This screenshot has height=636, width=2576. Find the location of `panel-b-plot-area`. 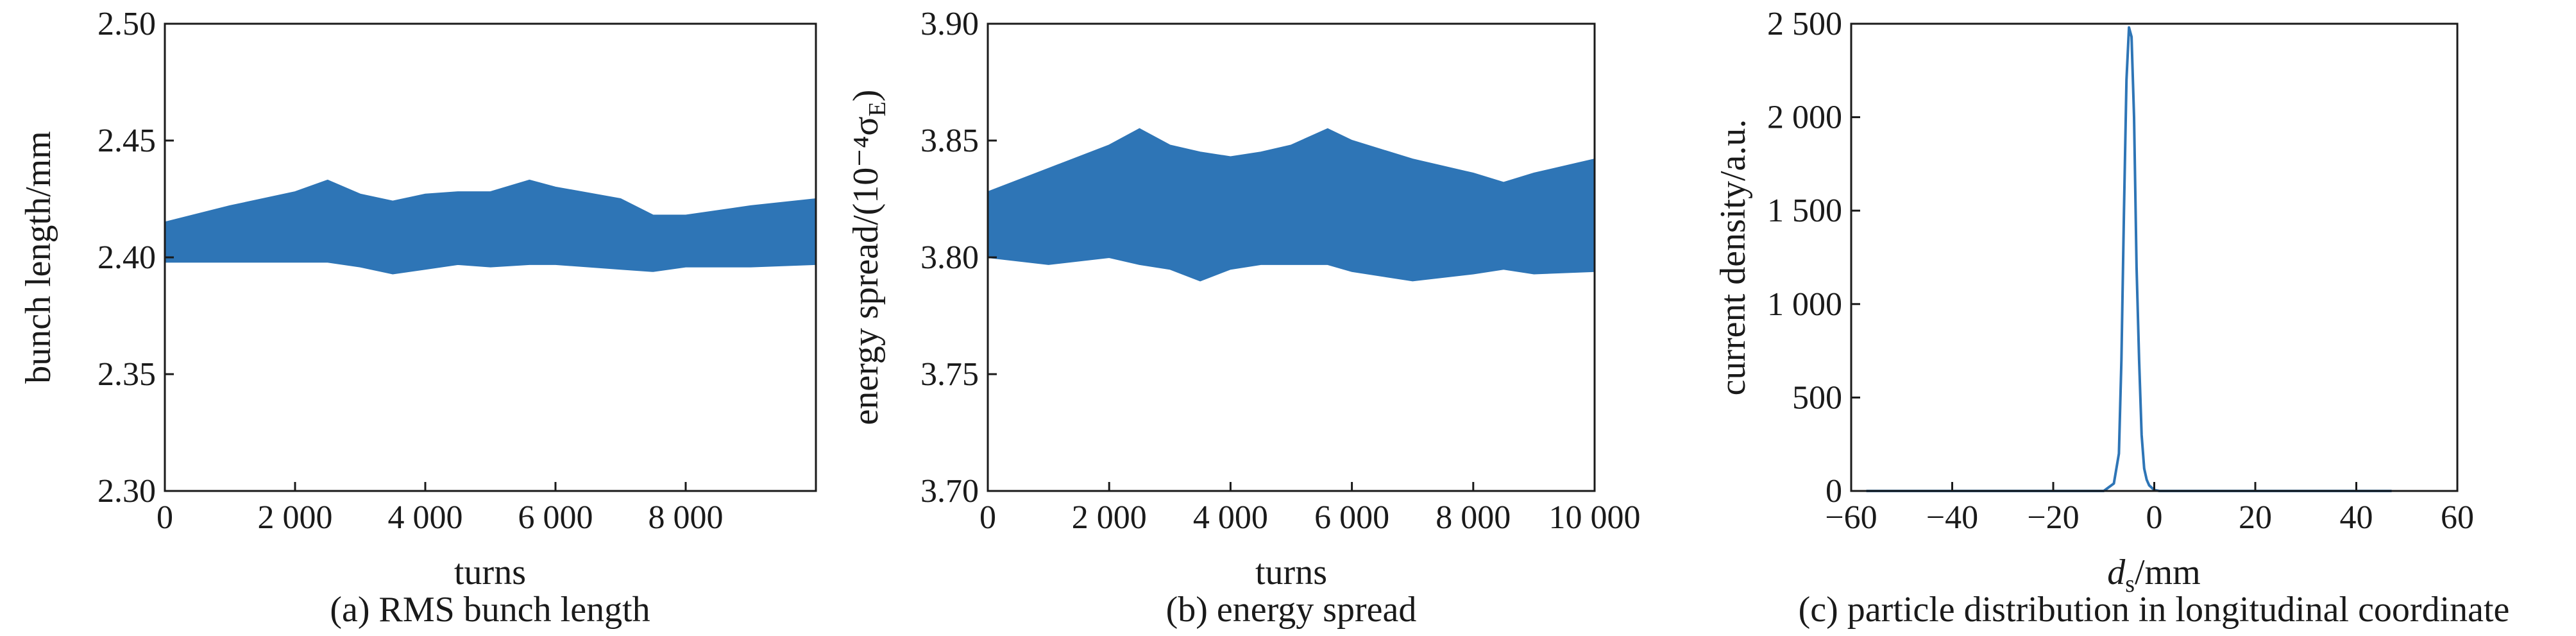

panel-b-plot-area is located at coordinates (1291, 205).